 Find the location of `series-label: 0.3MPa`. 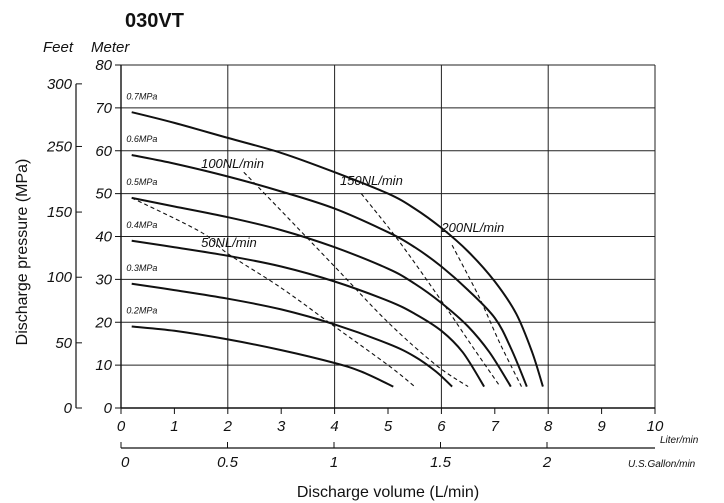

series-label: 0.3MPa is located at coordinates (141, 268).